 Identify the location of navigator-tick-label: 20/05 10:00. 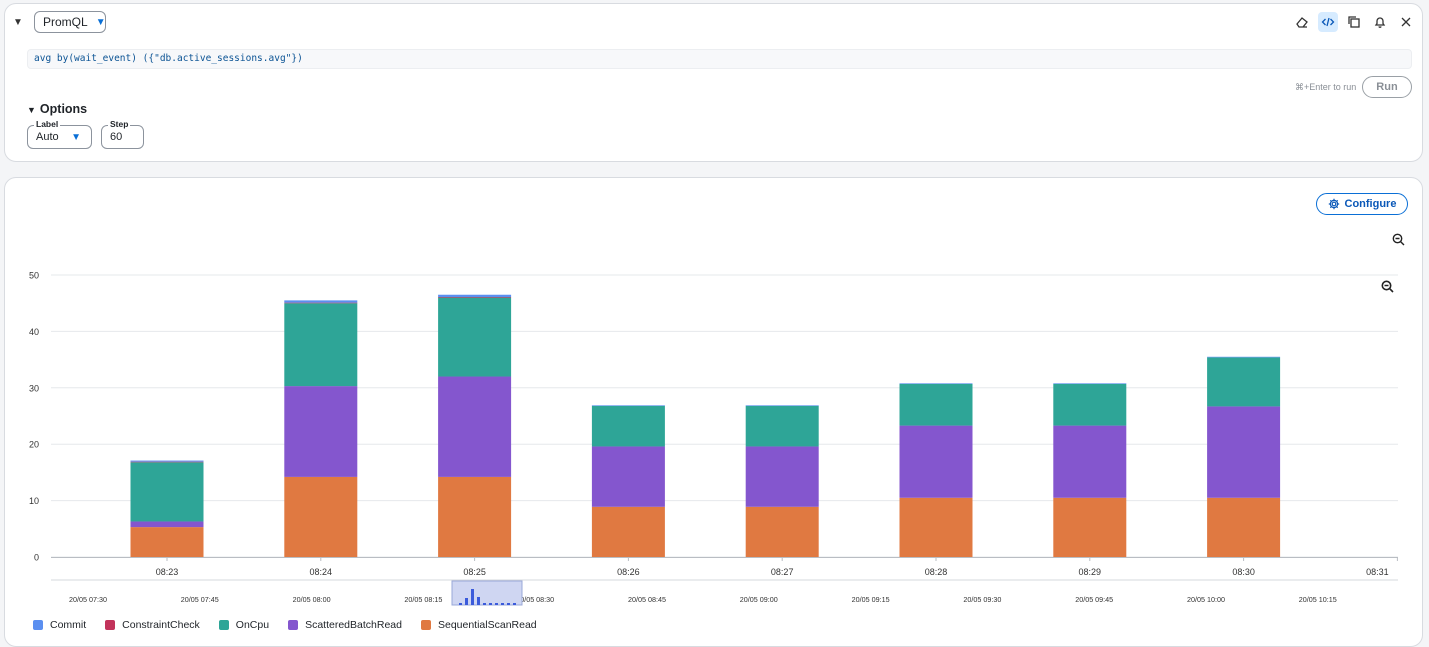
(1206, 599).